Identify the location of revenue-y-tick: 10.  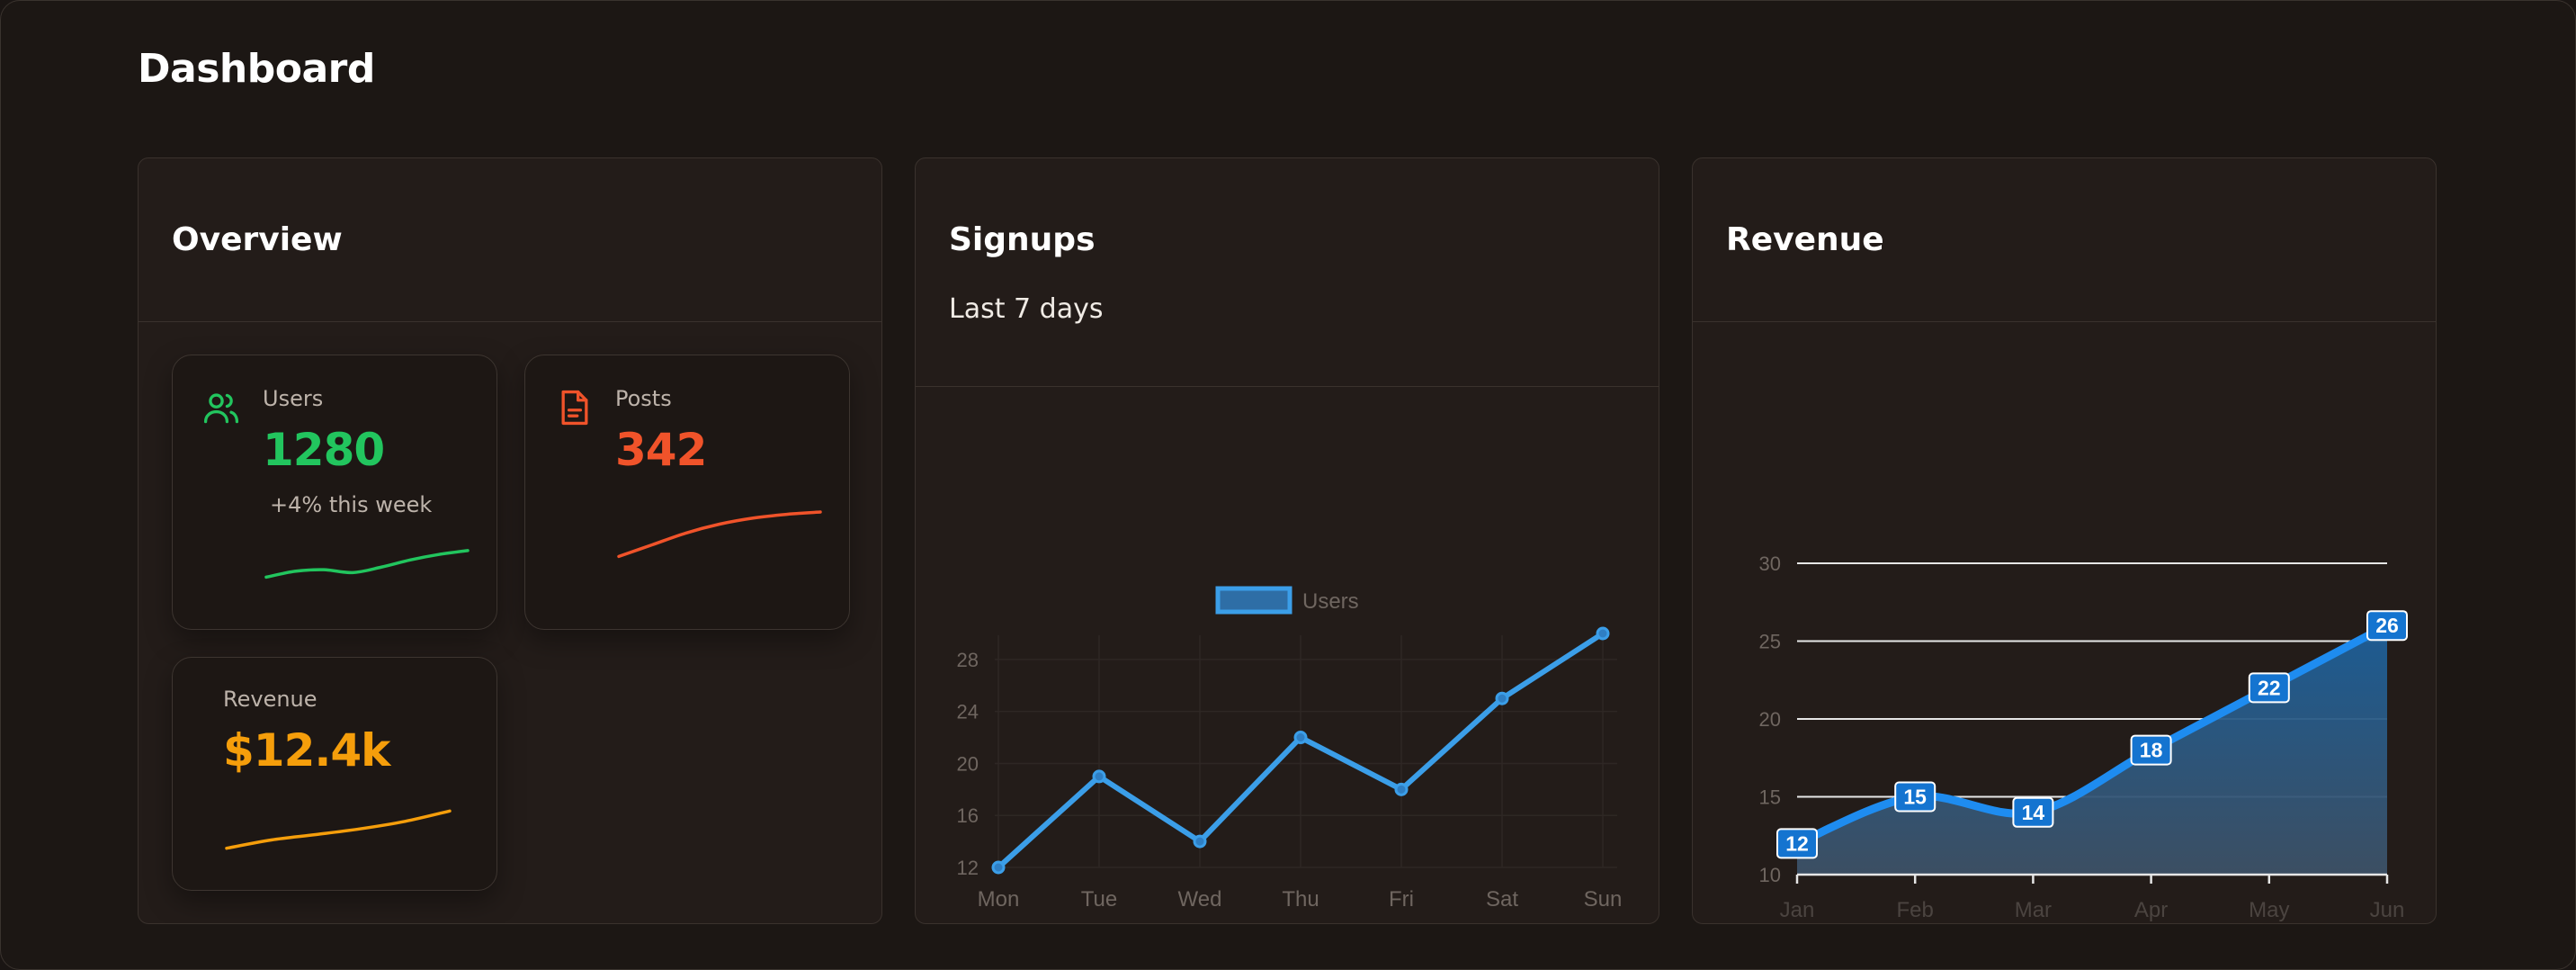
(1770, 875).